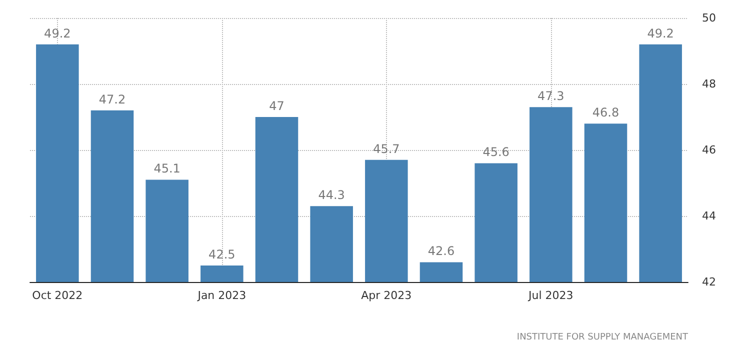  I want to click on y-tick-label: 44, so click(709, 216).